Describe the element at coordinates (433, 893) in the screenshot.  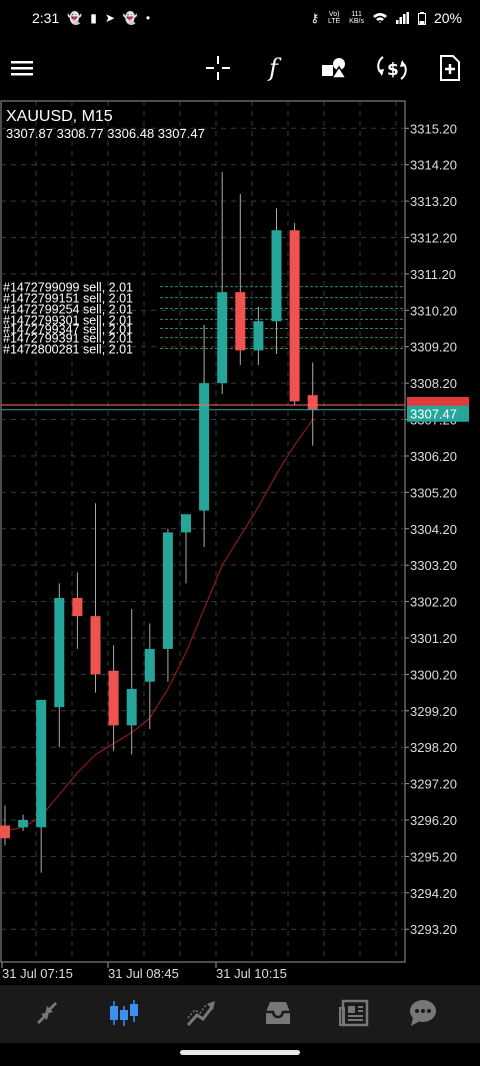
I see `price-axis-label: 3294.20` at that location.